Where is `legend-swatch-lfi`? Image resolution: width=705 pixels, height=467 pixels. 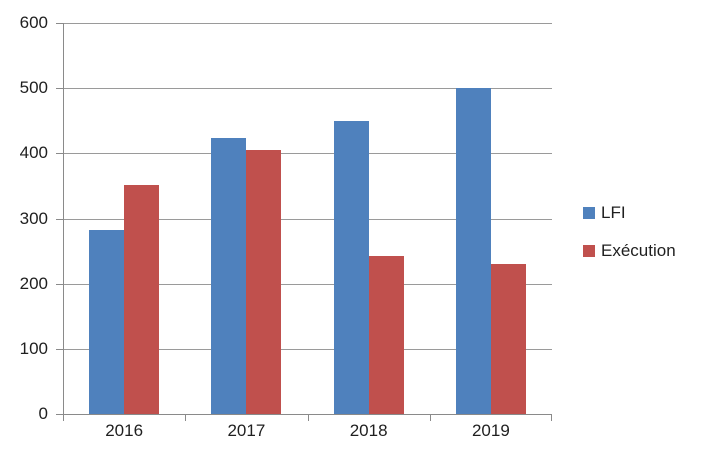
legend-swatch-lfi is located at coordinates (589, 213).